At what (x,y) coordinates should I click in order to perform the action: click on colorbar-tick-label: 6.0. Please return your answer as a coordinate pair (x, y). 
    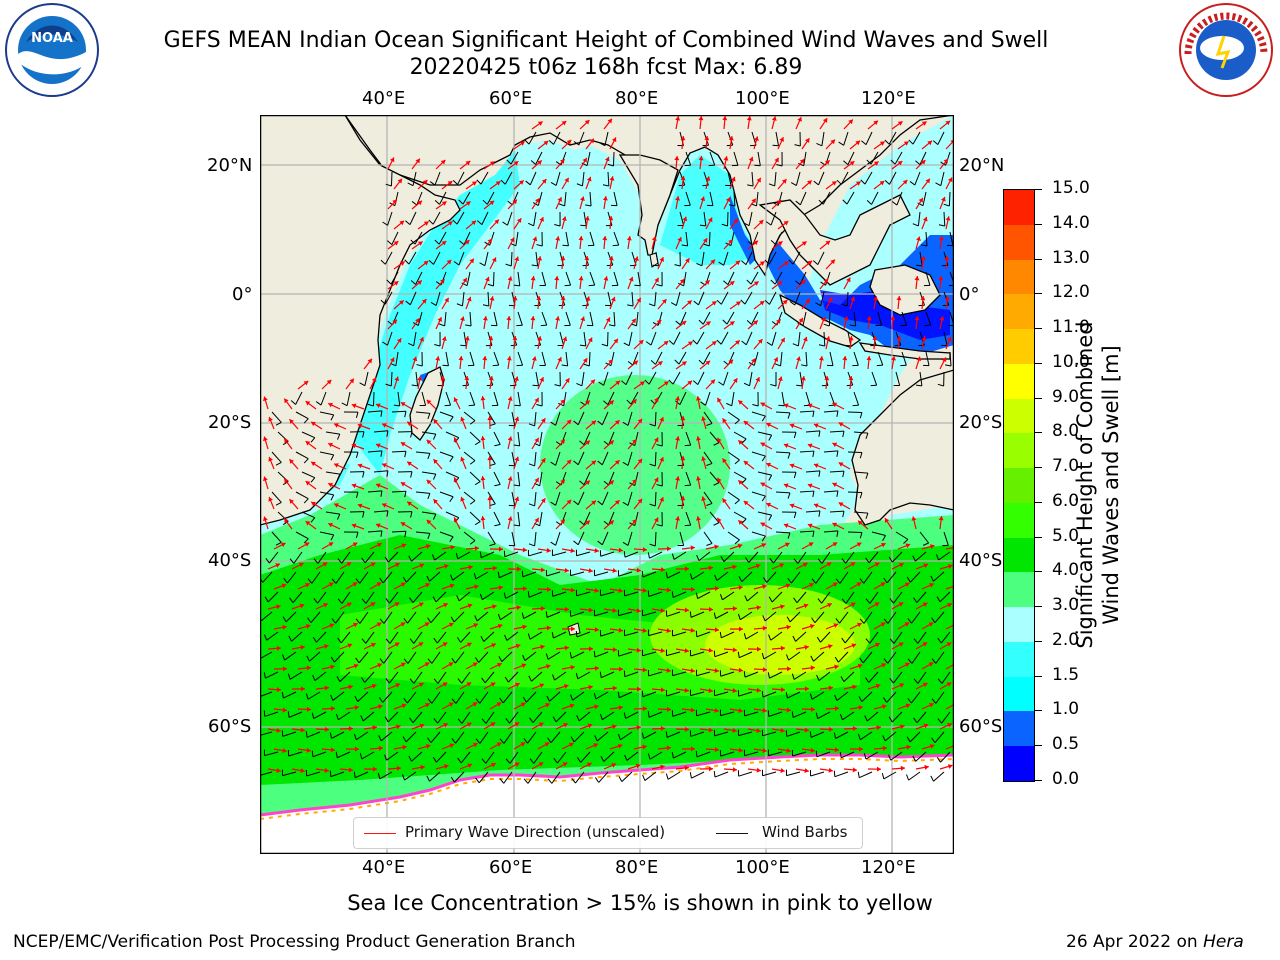
    Looking at the image, I should click on (1066, 500).